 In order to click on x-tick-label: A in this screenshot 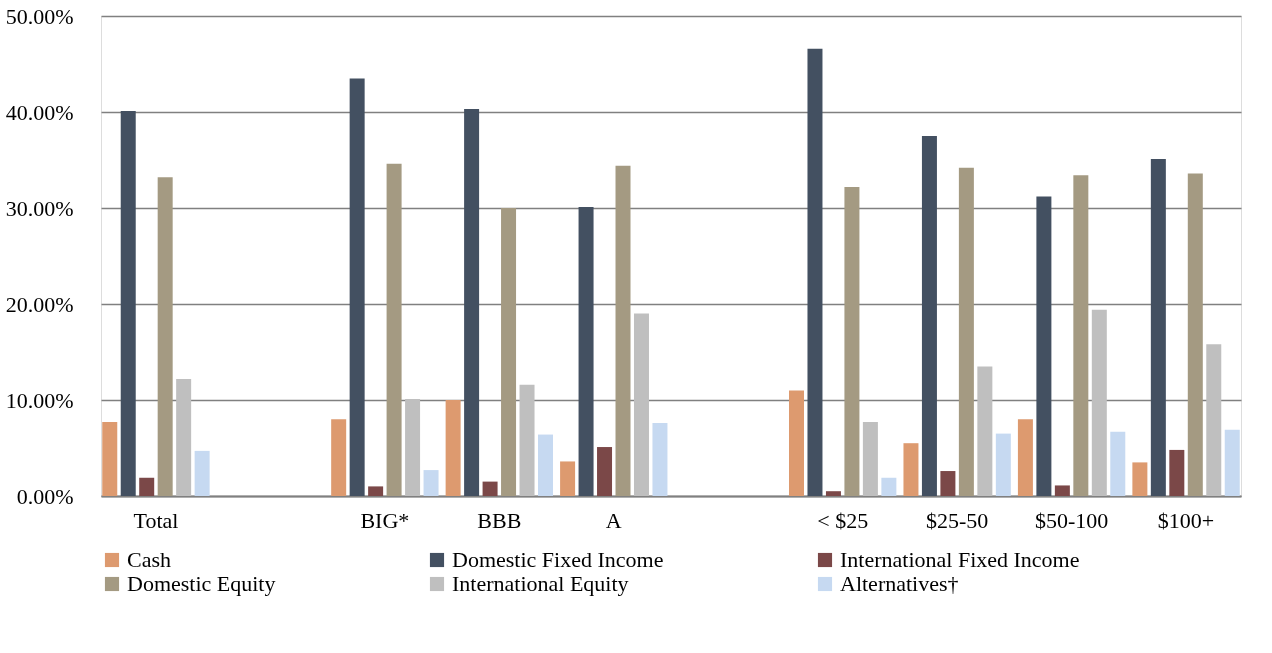, I will do `click(613, 520)`.